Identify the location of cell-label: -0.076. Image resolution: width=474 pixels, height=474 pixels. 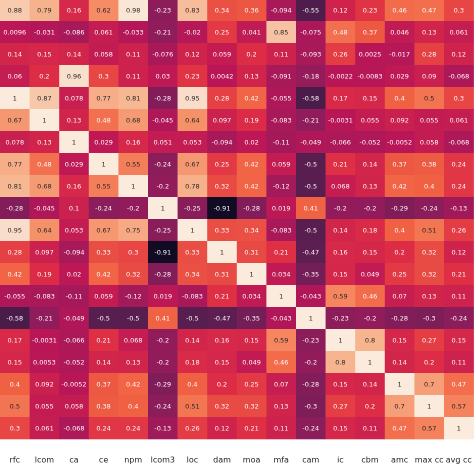
(162, 55).